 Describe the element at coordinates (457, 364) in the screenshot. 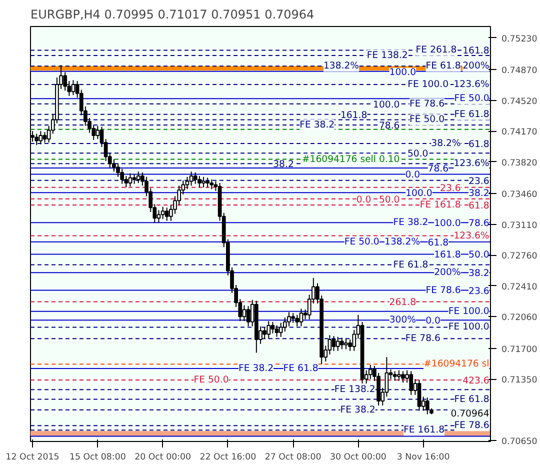

I see `annotation: #16094176 sl` at that location.